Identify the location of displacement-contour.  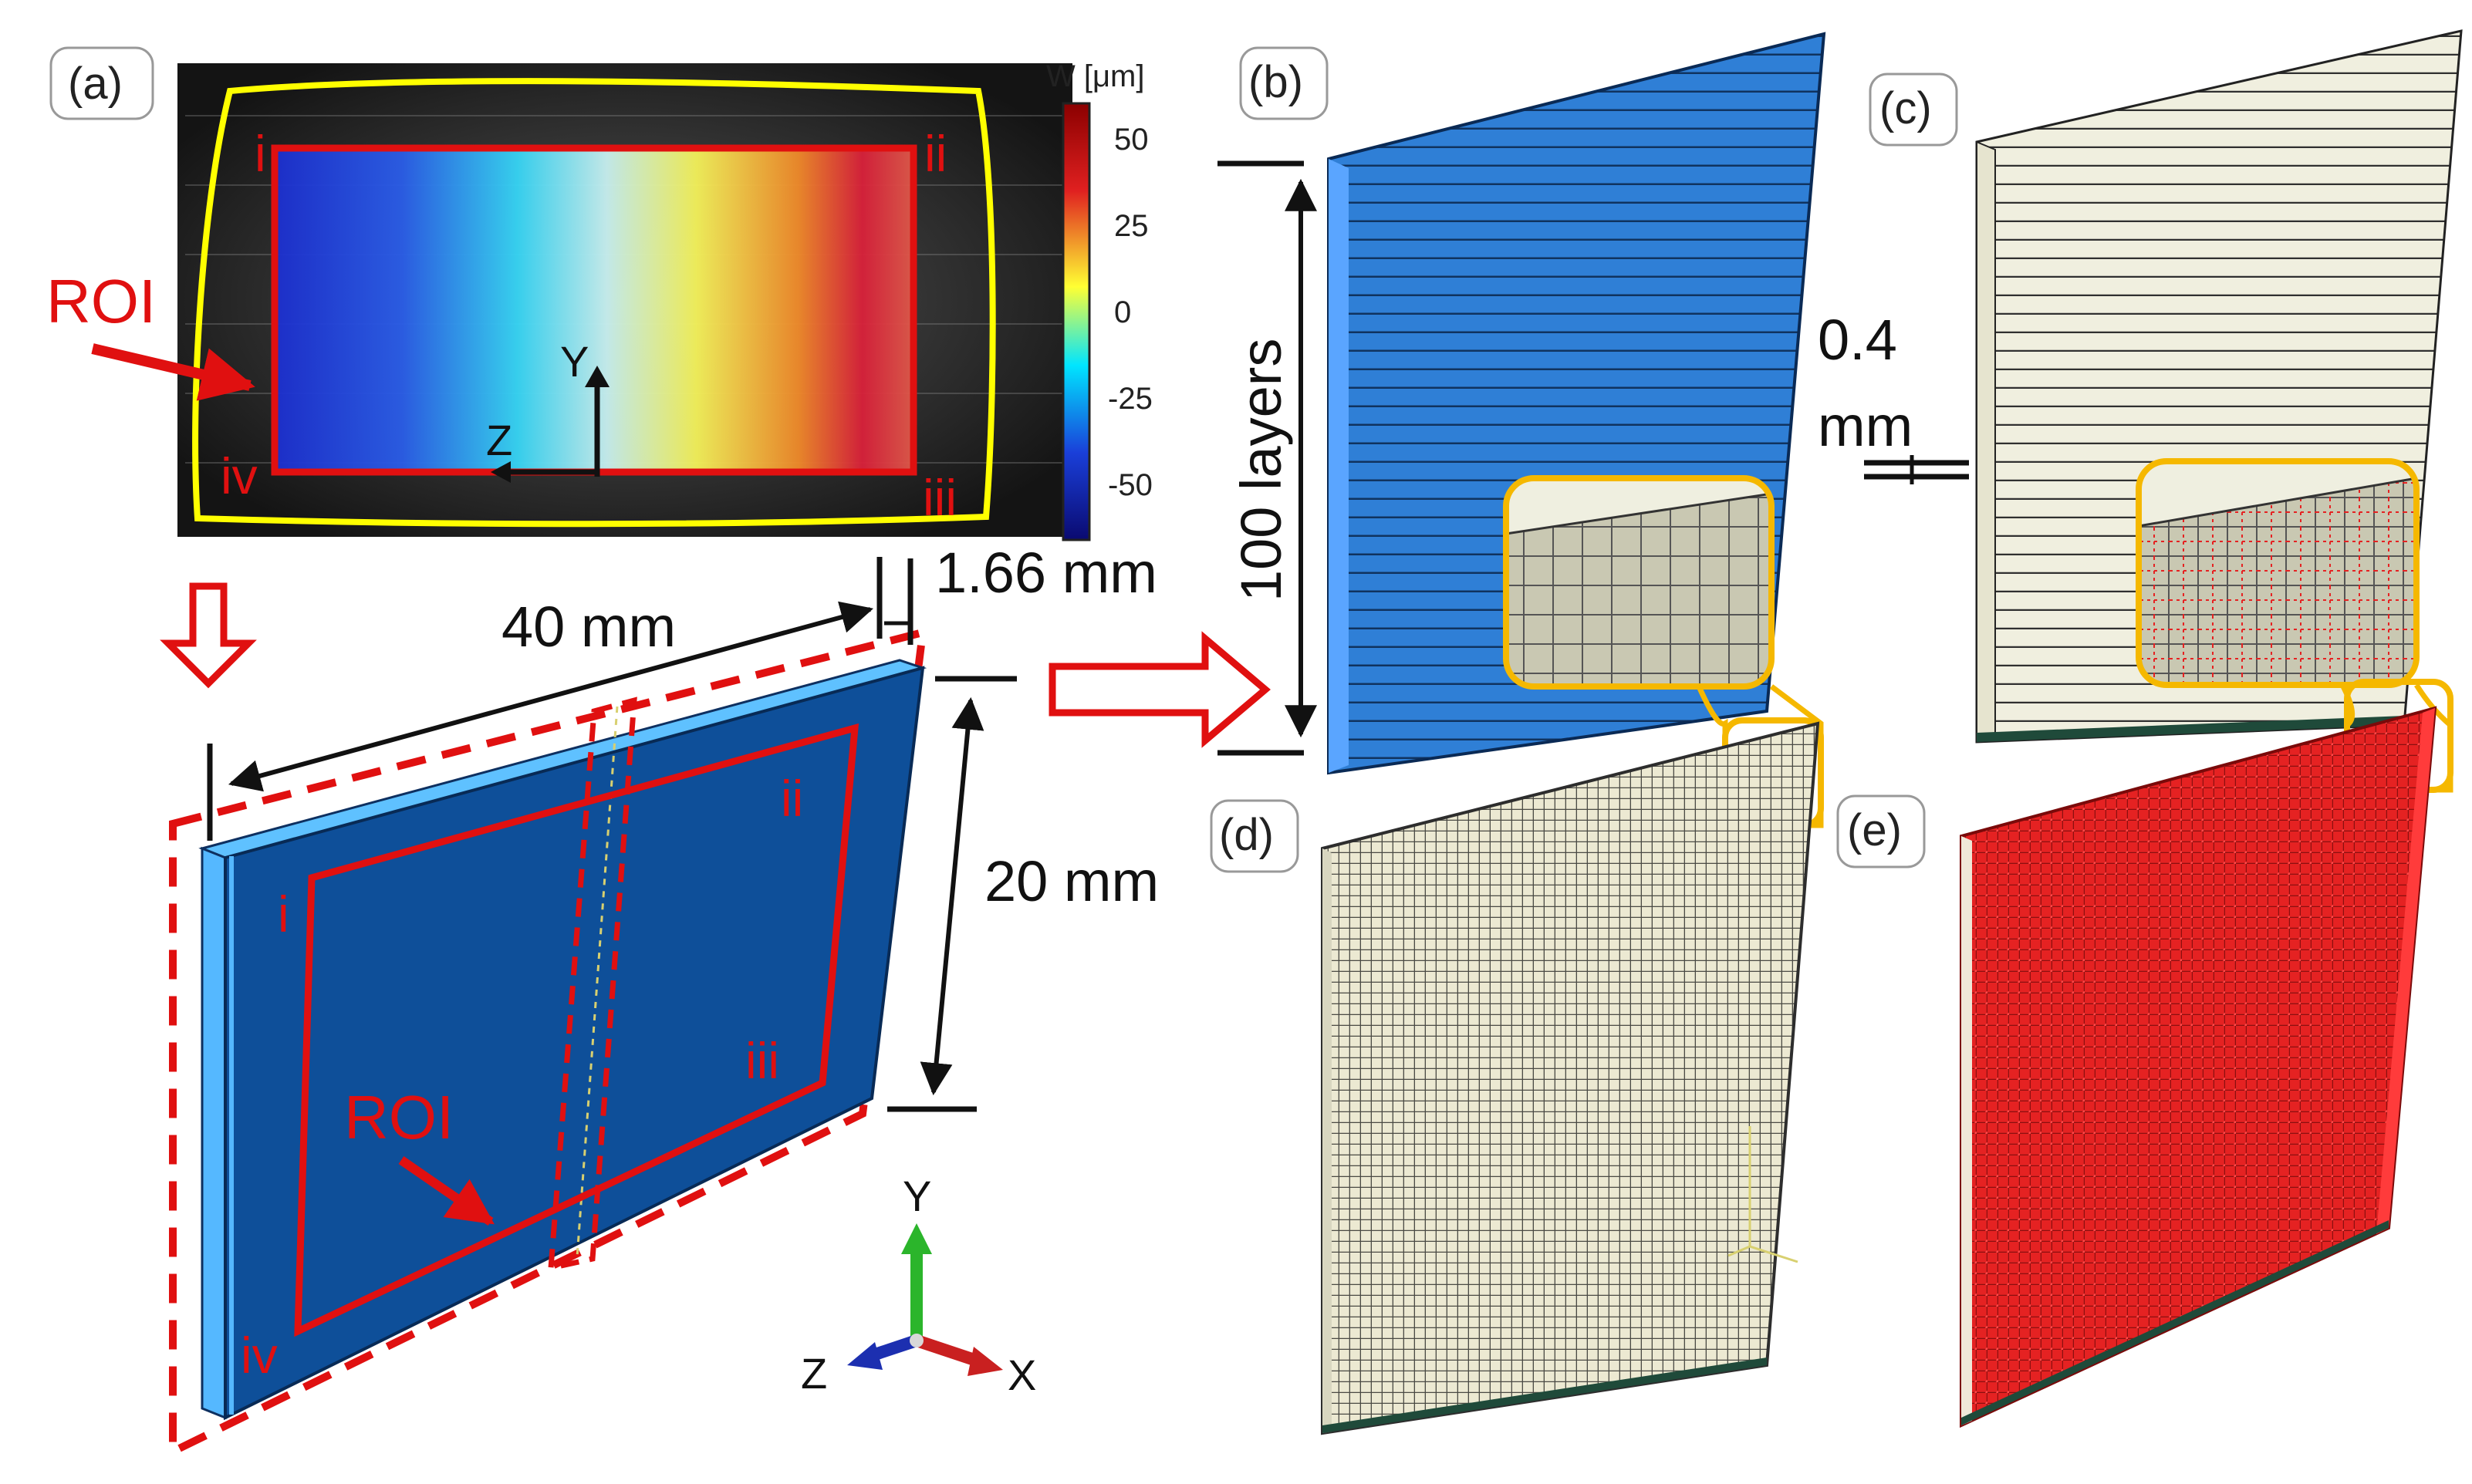
(594, 310).